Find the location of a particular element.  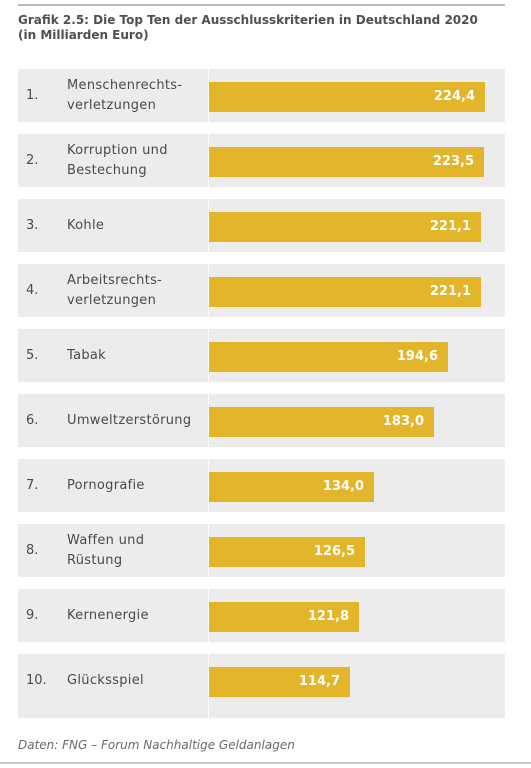

rank-label: 6. is located at coordinates (32, 420).